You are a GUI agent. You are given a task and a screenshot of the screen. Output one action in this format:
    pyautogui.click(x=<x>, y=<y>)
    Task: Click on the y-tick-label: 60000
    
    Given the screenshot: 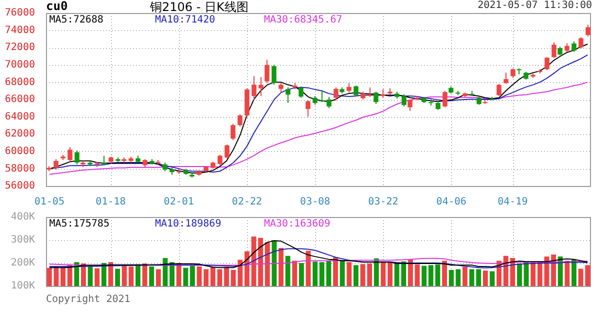 What is the action you would take?
    pyautogui.click(x=19, y=151)
    